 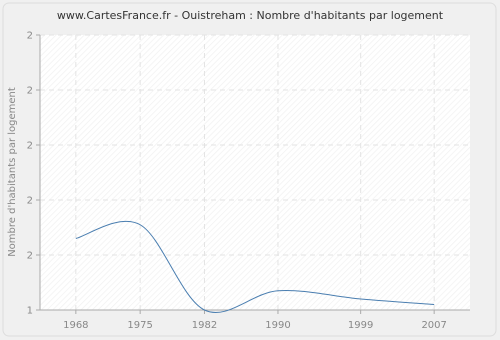 What do you see at coordinates (12, 172) in the screenshot?
I see `y-axis-label: Nombre d'habitants par logement` at bounding box center [12, 172].